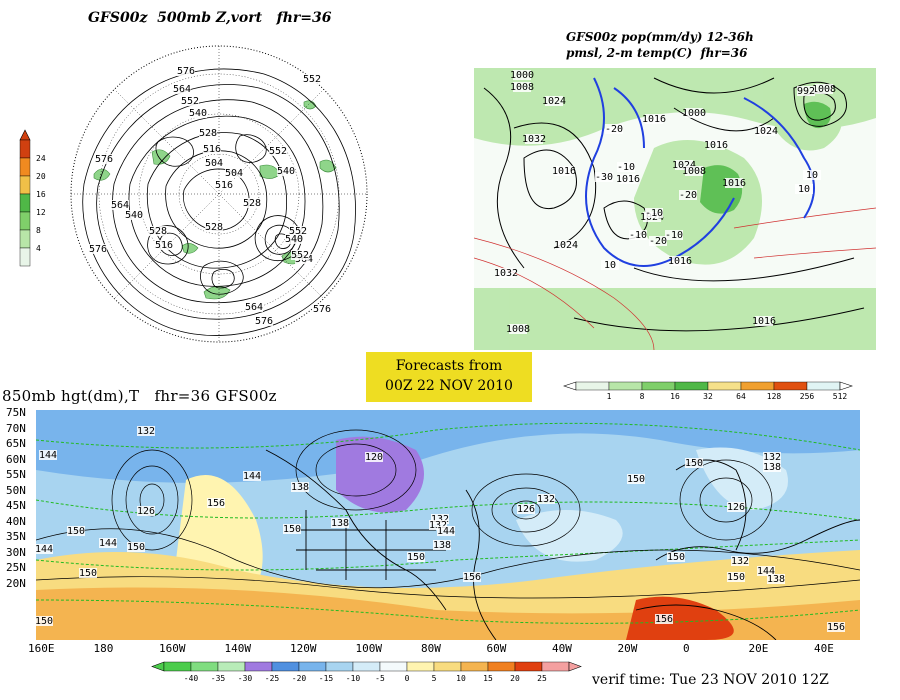 The height and width of the screenshot is (700, 900). Describe the element at coordinates (272, 678) in the screenshot. I see `colorbar-label: -25` at that location.